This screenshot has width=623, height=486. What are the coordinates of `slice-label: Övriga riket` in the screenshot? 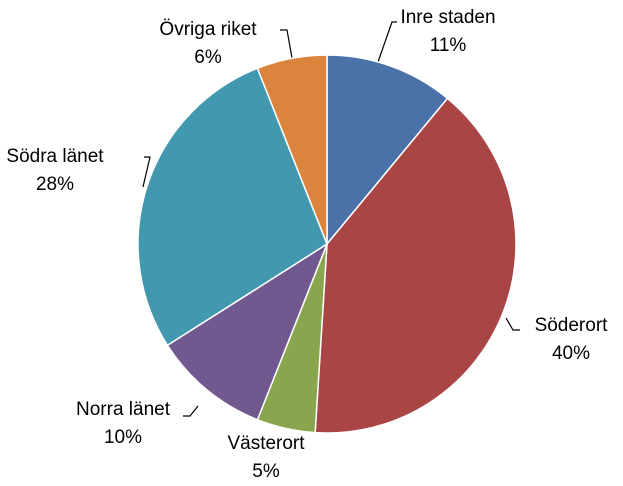 It's located at (208, 29).